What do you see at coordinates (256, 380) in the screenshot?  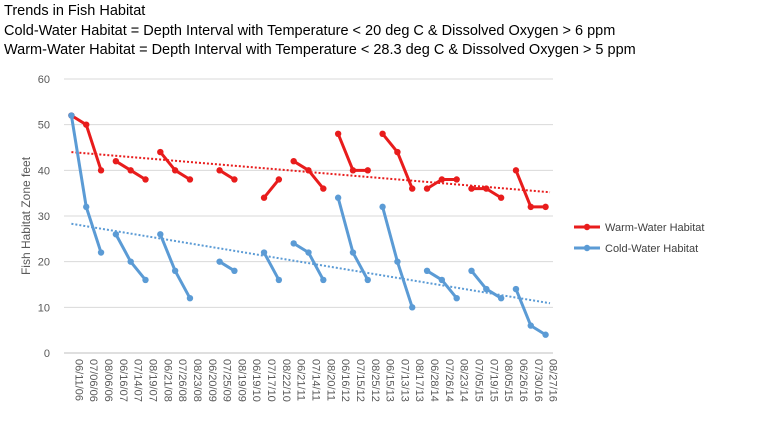 I see `x-tick-label: 06/19/10` at bounding box center [256, 380].